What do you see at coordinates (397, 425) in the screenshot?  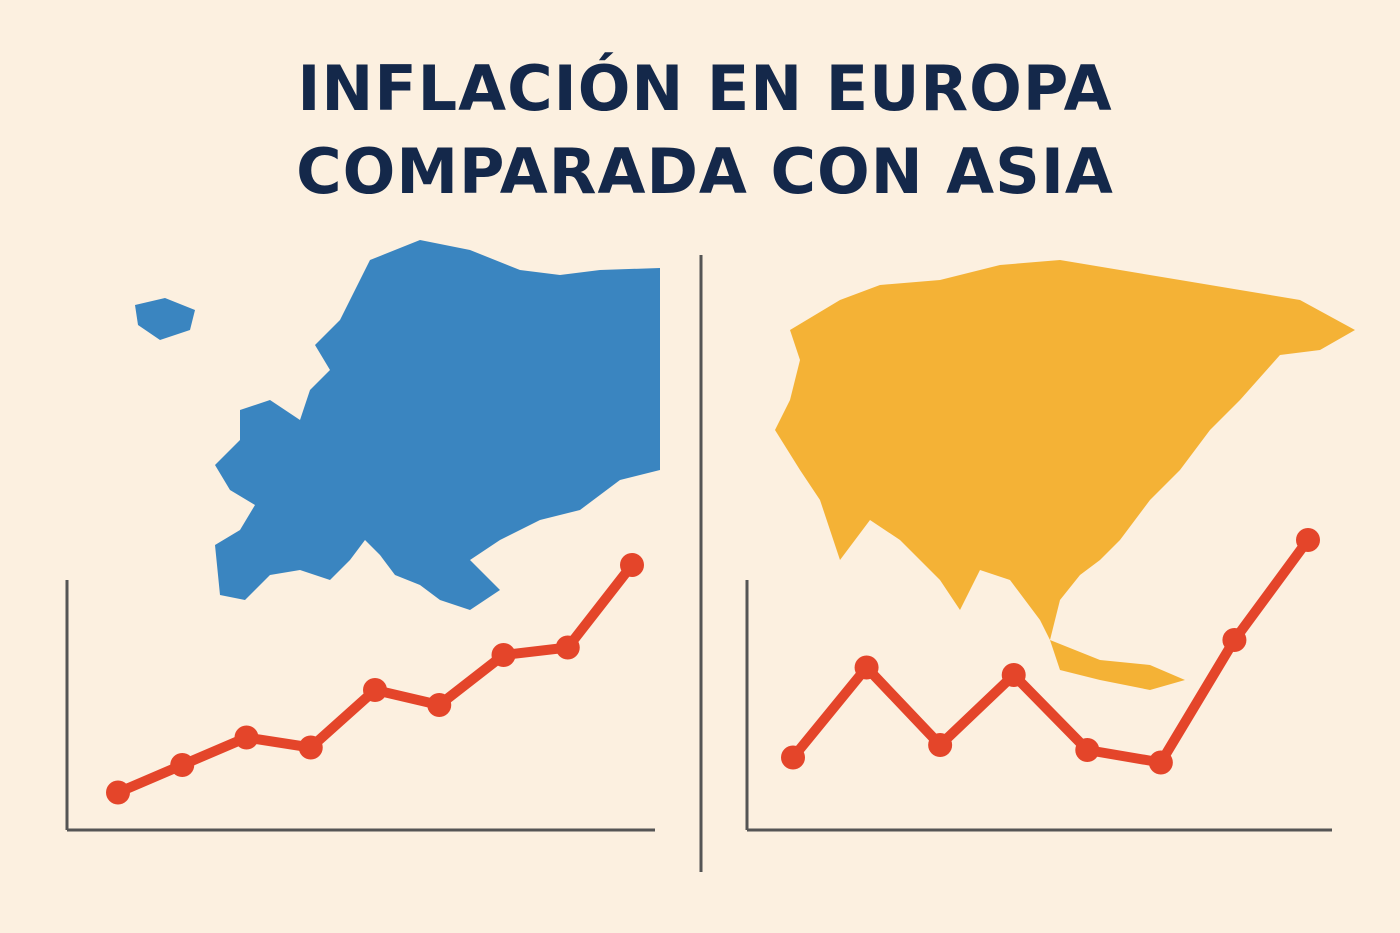 I see `europe-map` at bounding box center [397, 425].